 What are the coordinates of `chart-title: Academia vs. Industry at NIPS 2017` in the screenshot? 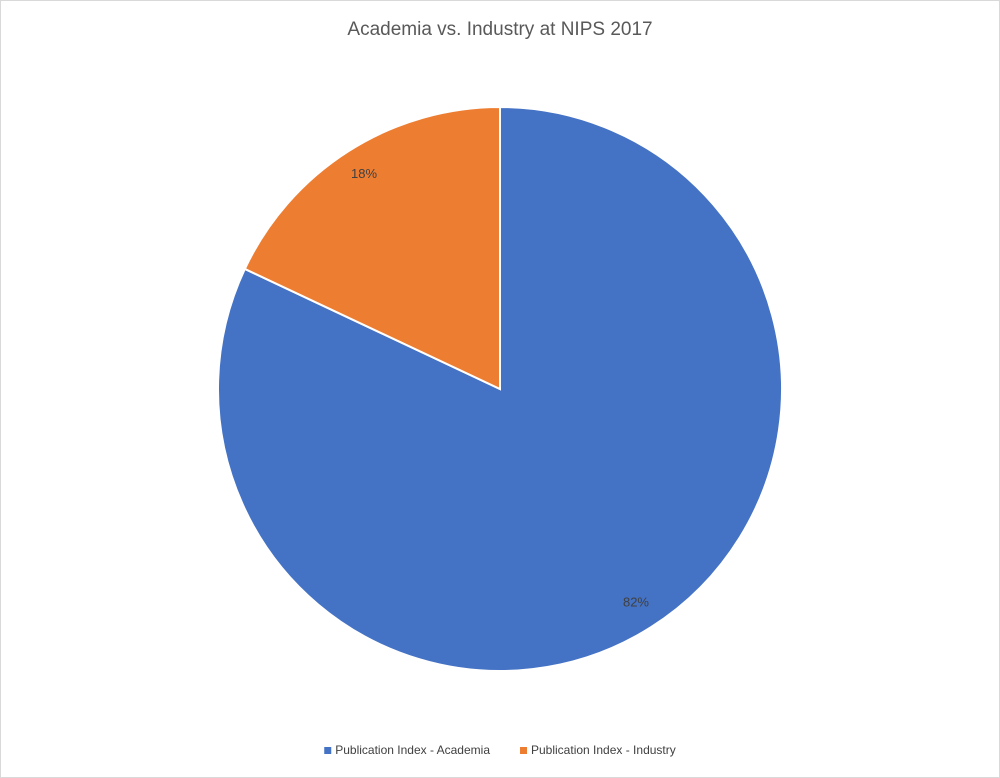 It's located at (499, 29).